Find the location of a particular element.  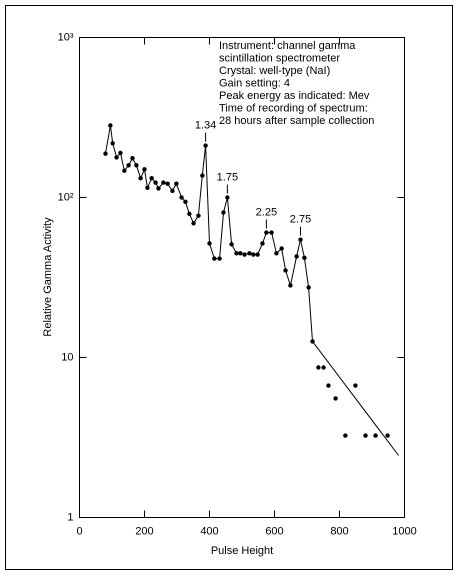

y-tick-label: 10³ is located at coordinates (66, 37).